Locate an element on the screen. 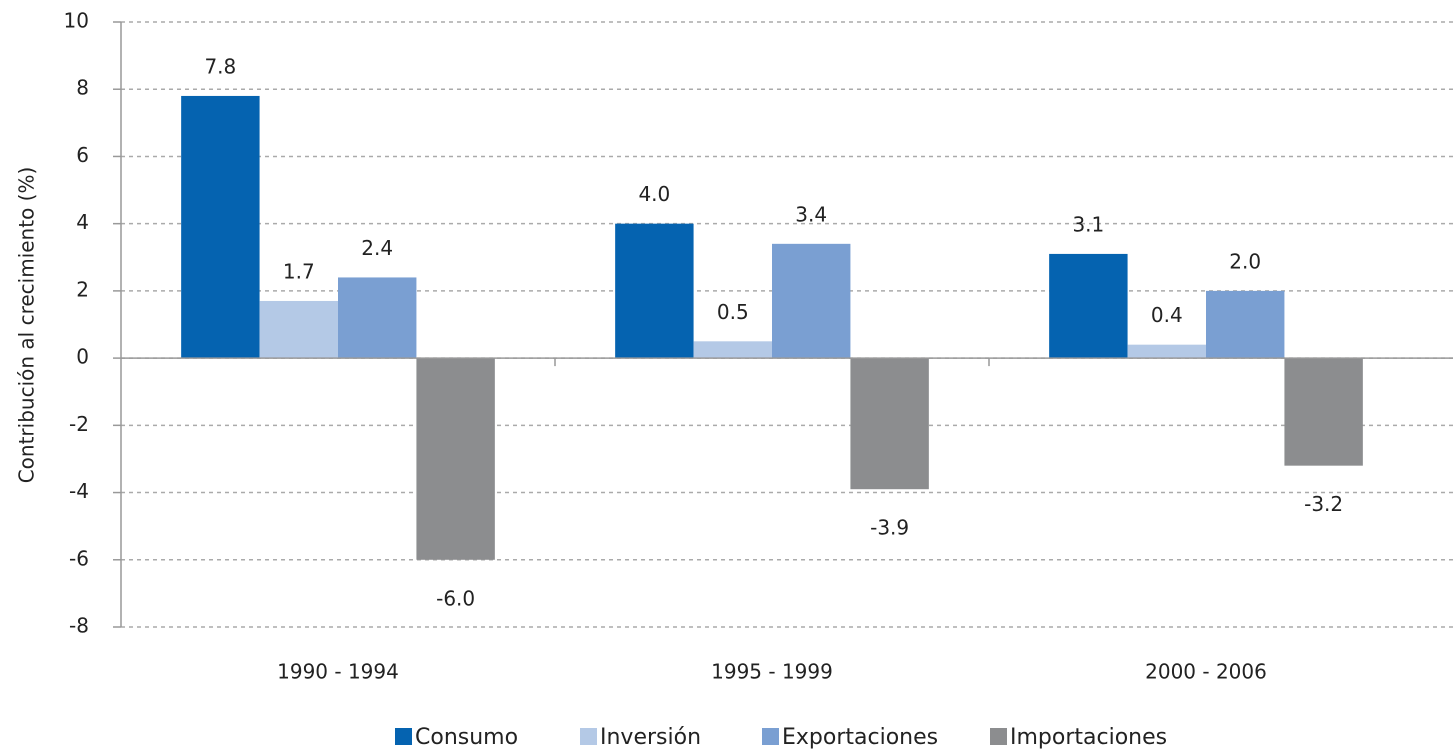  x-tick-label: 1990 - 1994 is located at coordinates (338, 672).